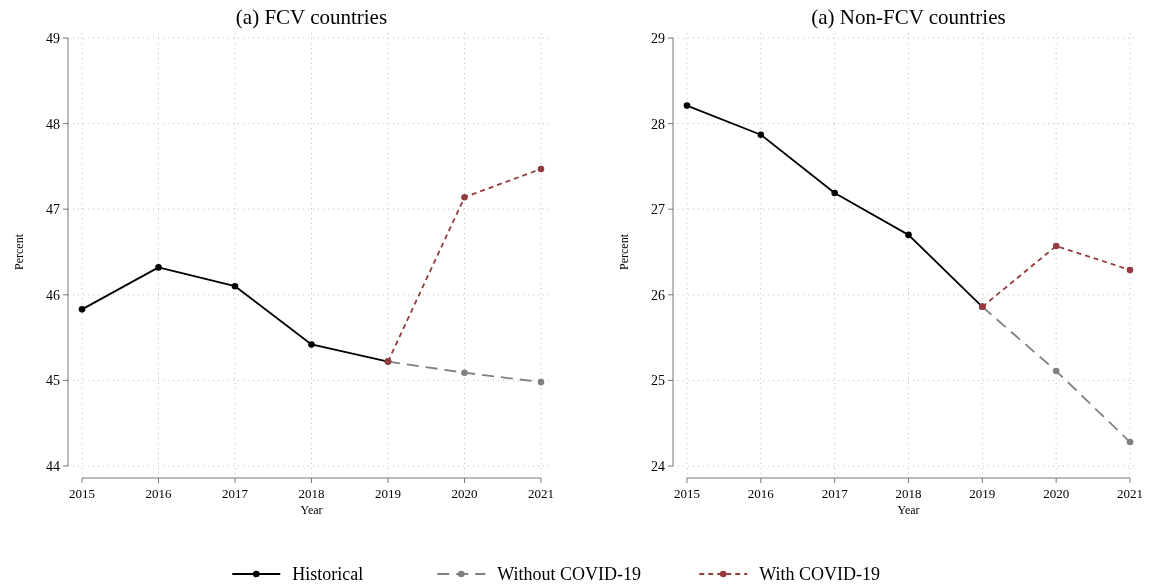 Image resolution: width=1165 pixels, height=585 pixels. I want to click on y-tick-label: 26, so click(658, 295).